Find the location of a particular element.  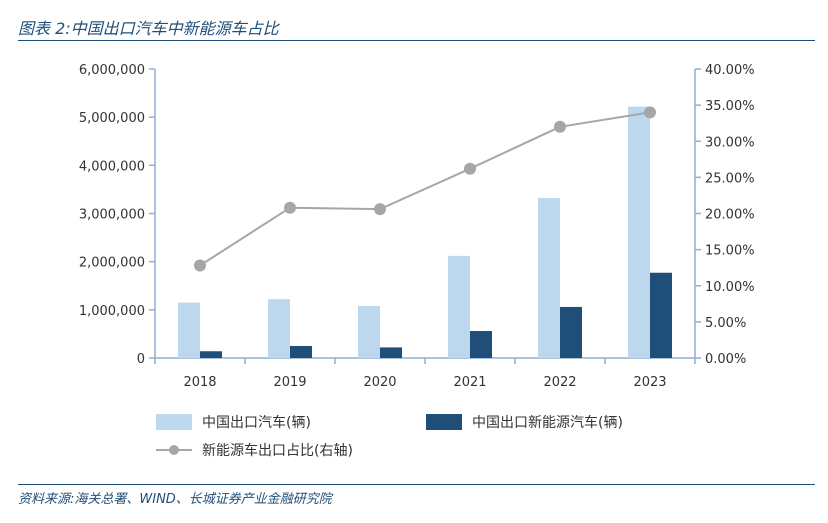

right-axis-tick-label: 15.00% is located at coordinates (730, 251).